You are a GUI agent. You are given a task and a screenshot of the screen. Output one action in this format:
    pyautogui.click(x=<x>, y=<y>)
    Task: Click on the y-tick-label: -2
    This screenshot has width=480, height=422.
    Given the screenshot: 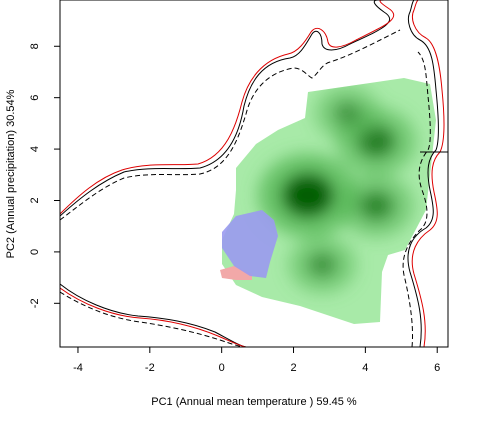 What is the action you would take?
    pyautogui.click(x=35, y=303)
    